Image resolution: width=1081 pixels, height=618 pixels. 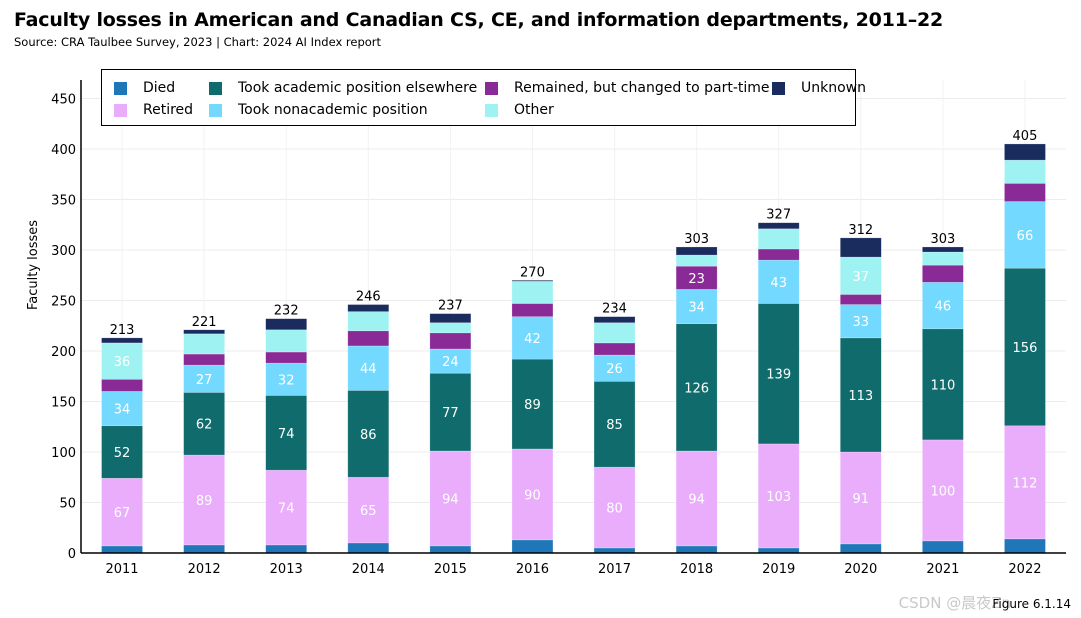 I want to click on legend-swatch-died, so click(x=120, y=88).